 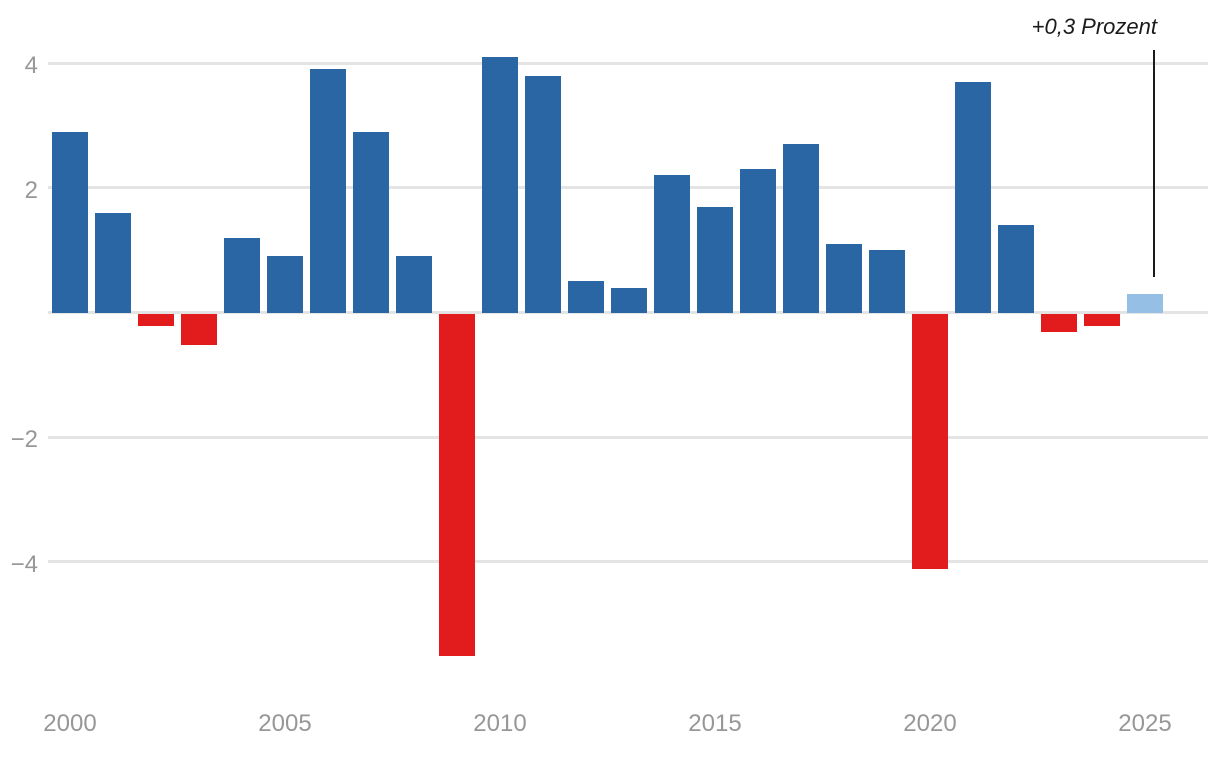 What do you see at coordinates (973, 197) in the screenshot?
I see `bar-2021` at bounding box center [973, 197].